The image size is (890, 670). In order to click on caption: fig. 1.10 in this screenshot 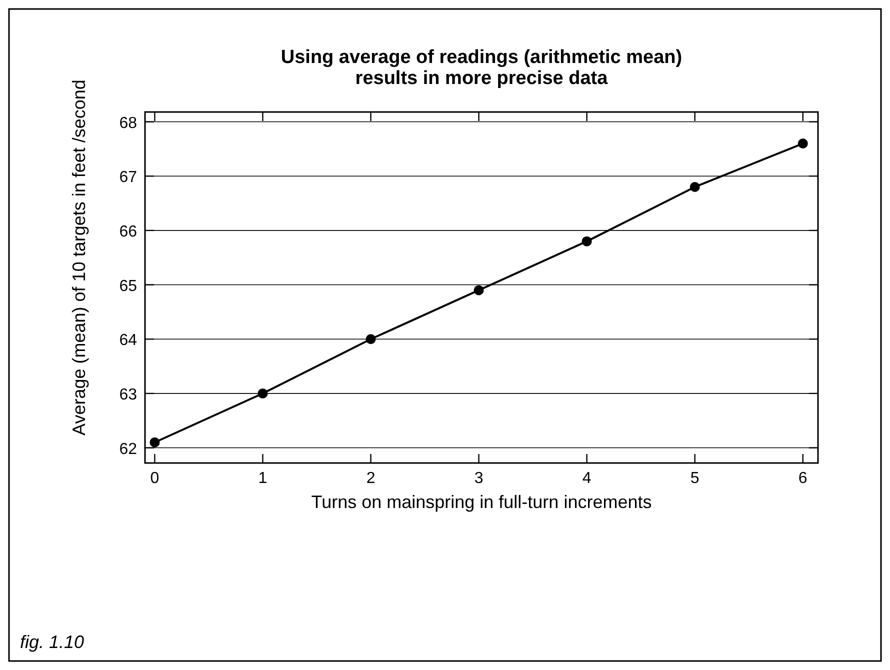, I will do `click(52, 642)`.